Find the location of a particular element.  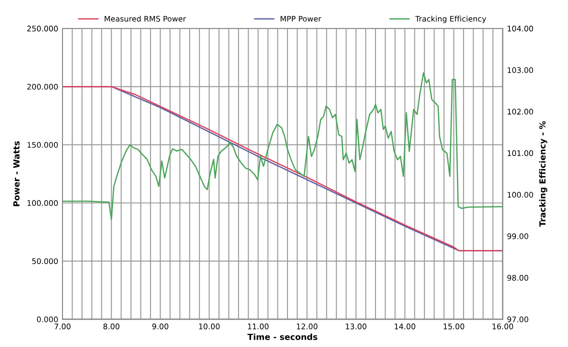

y2-axis-title: Tracking Efficiency - % is located at coordinates (543, 174).